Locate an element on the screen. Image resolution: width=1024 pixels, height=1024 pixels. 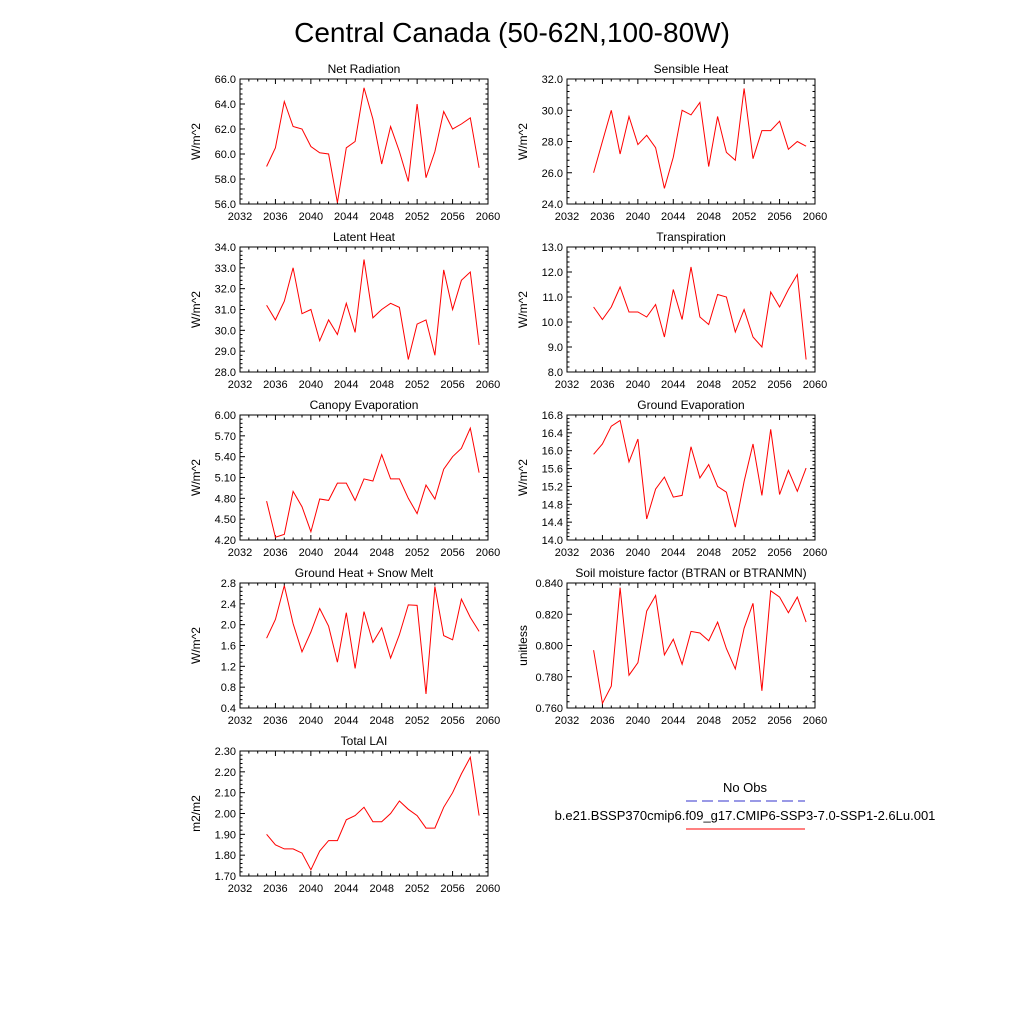
y-tick-label: 9.0 is located at coordinates (555, 348).